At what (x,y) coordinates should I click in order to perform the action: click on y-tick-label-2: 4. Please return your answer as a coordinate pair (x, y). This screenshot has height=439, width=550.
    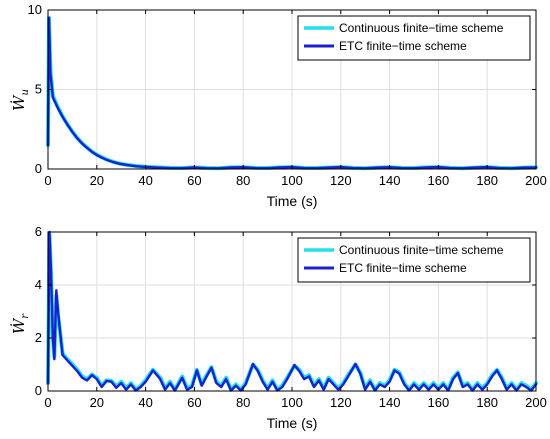
    Looking at the image, I should click on (38, 284).